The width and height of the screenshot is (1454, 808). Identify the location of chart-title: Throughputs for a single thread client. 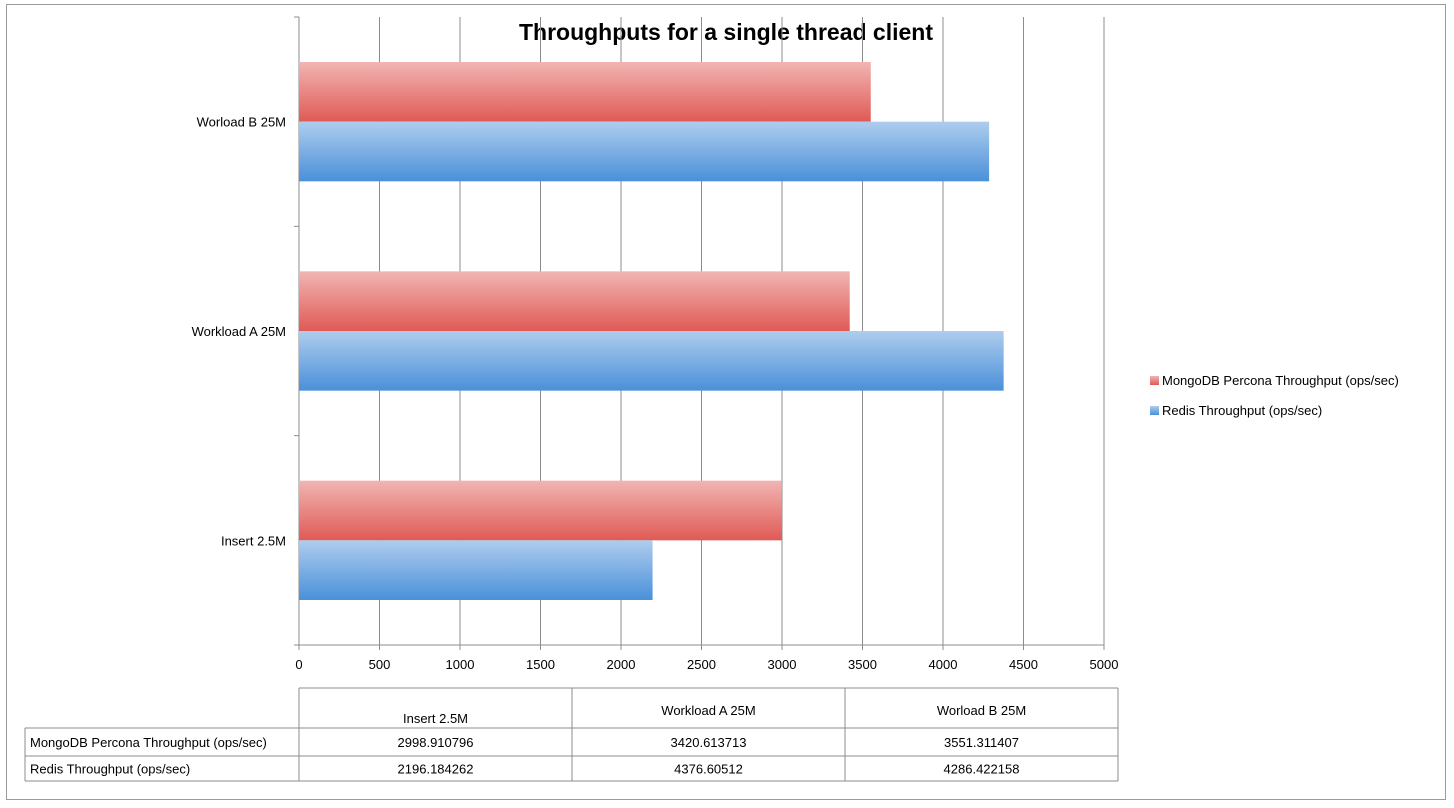
(726, 32).